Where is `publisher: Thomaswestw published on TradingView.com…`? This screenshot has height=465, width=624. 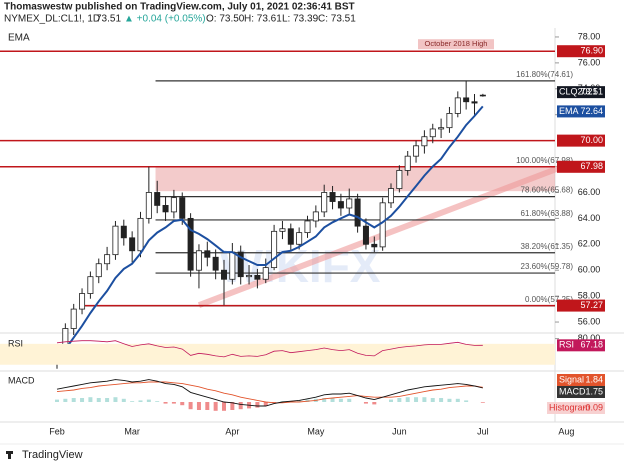
publisher: Thomaswestw published on TradingView.com… is located at coordinates (179, 7).